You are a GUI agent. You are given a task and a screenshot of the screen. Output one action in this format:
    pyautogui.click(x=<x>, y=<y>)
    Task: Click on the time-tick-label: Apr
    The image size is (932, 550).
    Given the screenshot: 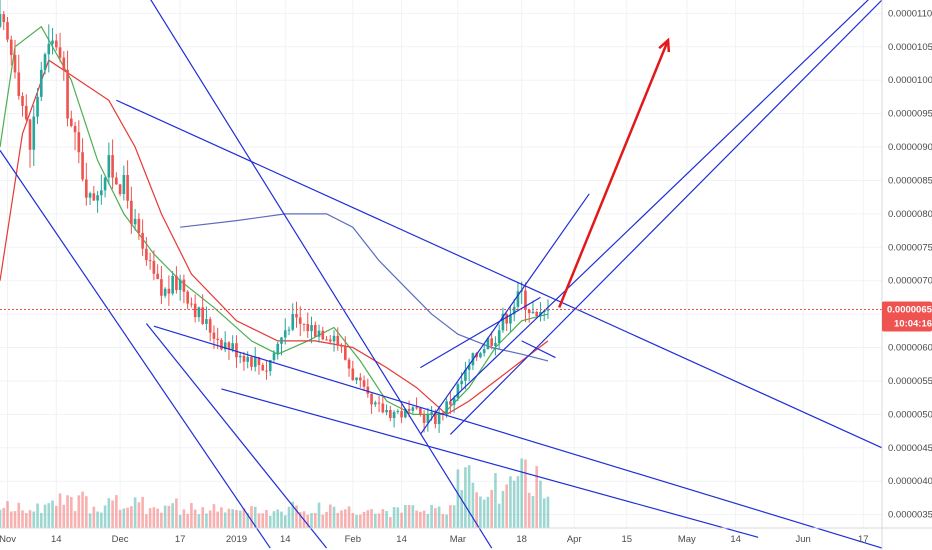 What is the action you would take?
    pyautogui.click(x=574, y=539)
    